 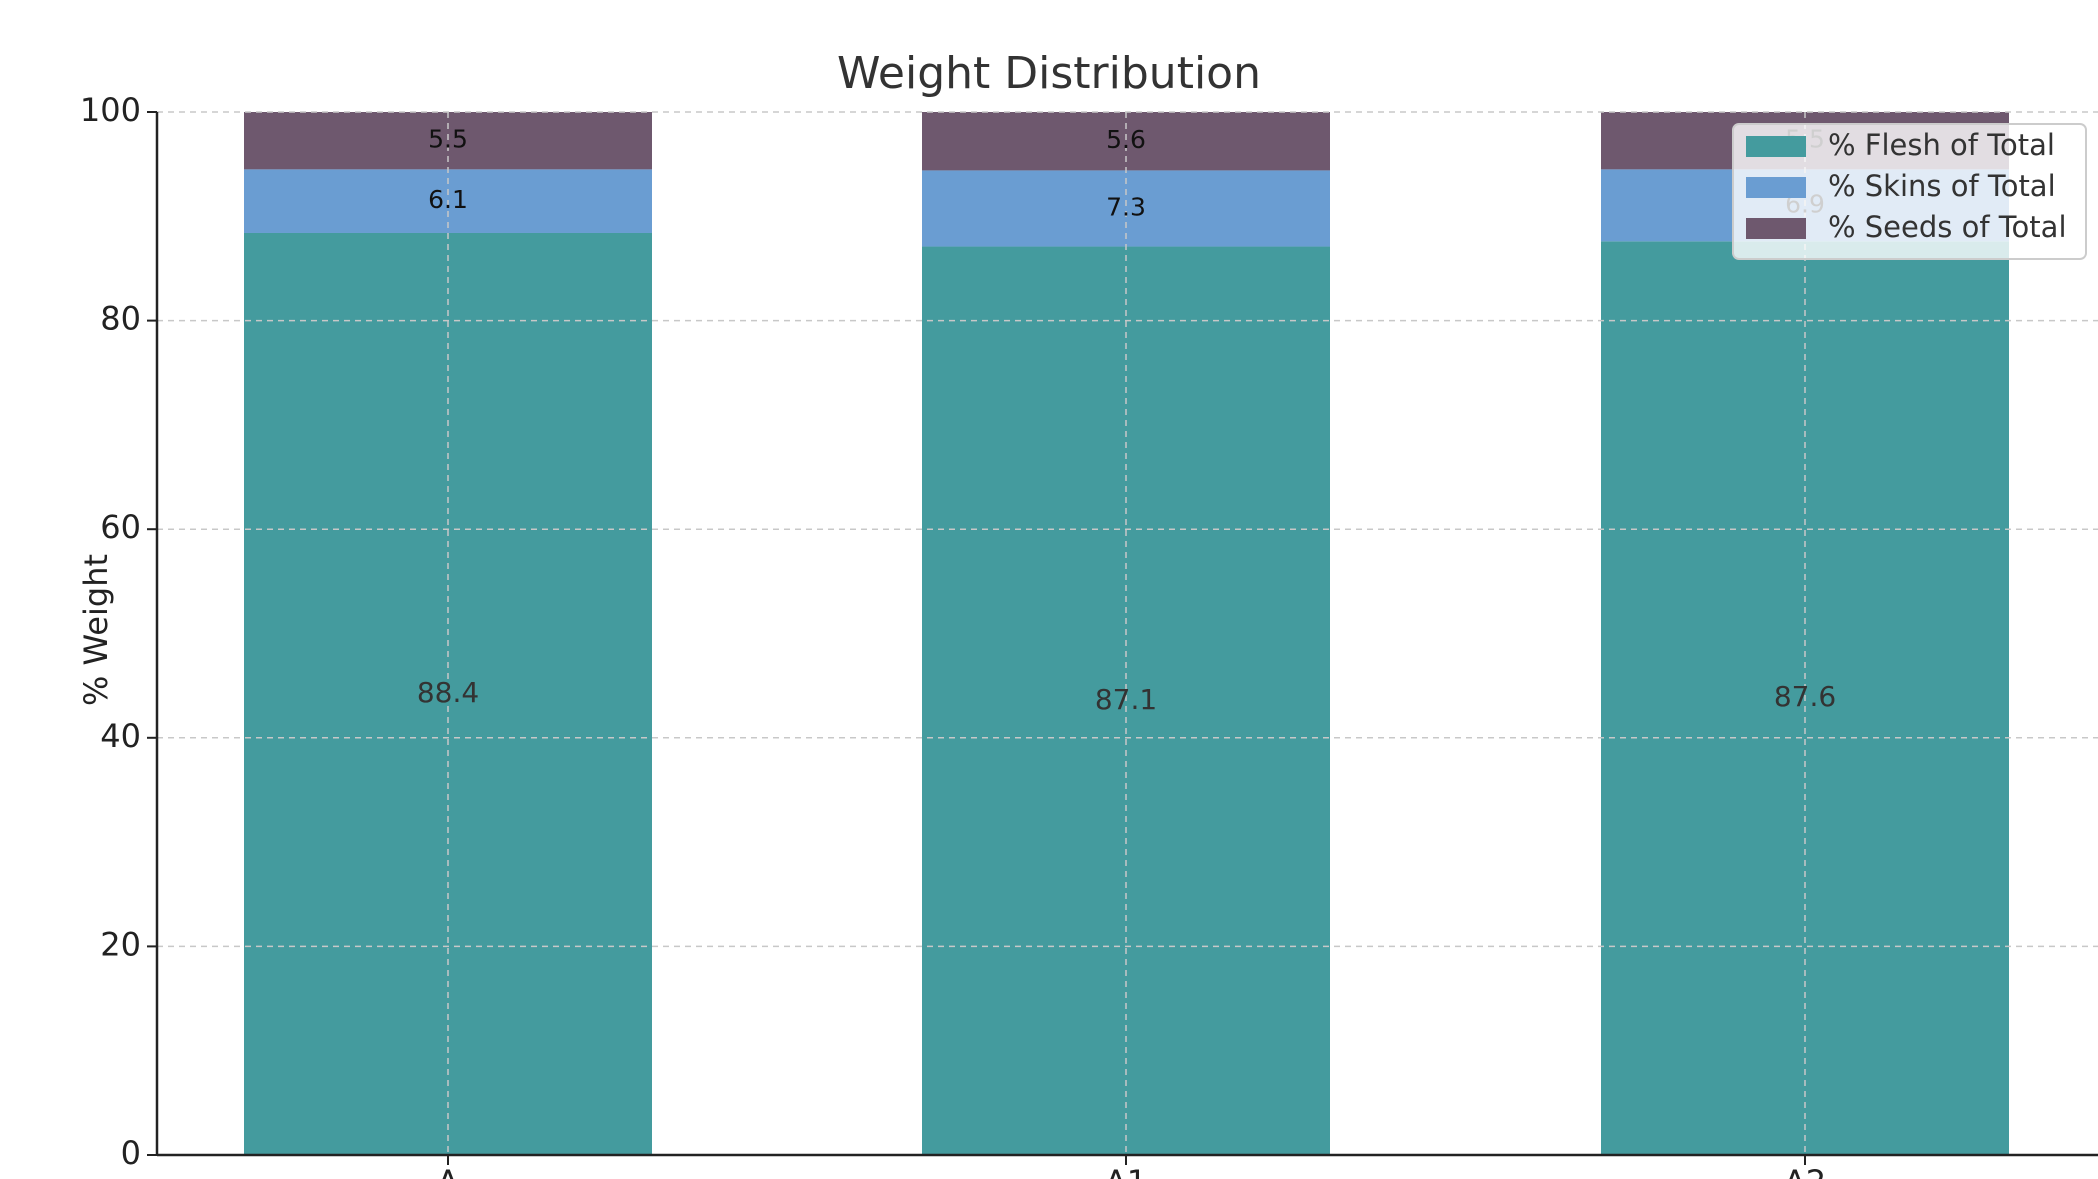 I want to click on legend-label-1: % Skins of Total, so click(x=1942, y=186).